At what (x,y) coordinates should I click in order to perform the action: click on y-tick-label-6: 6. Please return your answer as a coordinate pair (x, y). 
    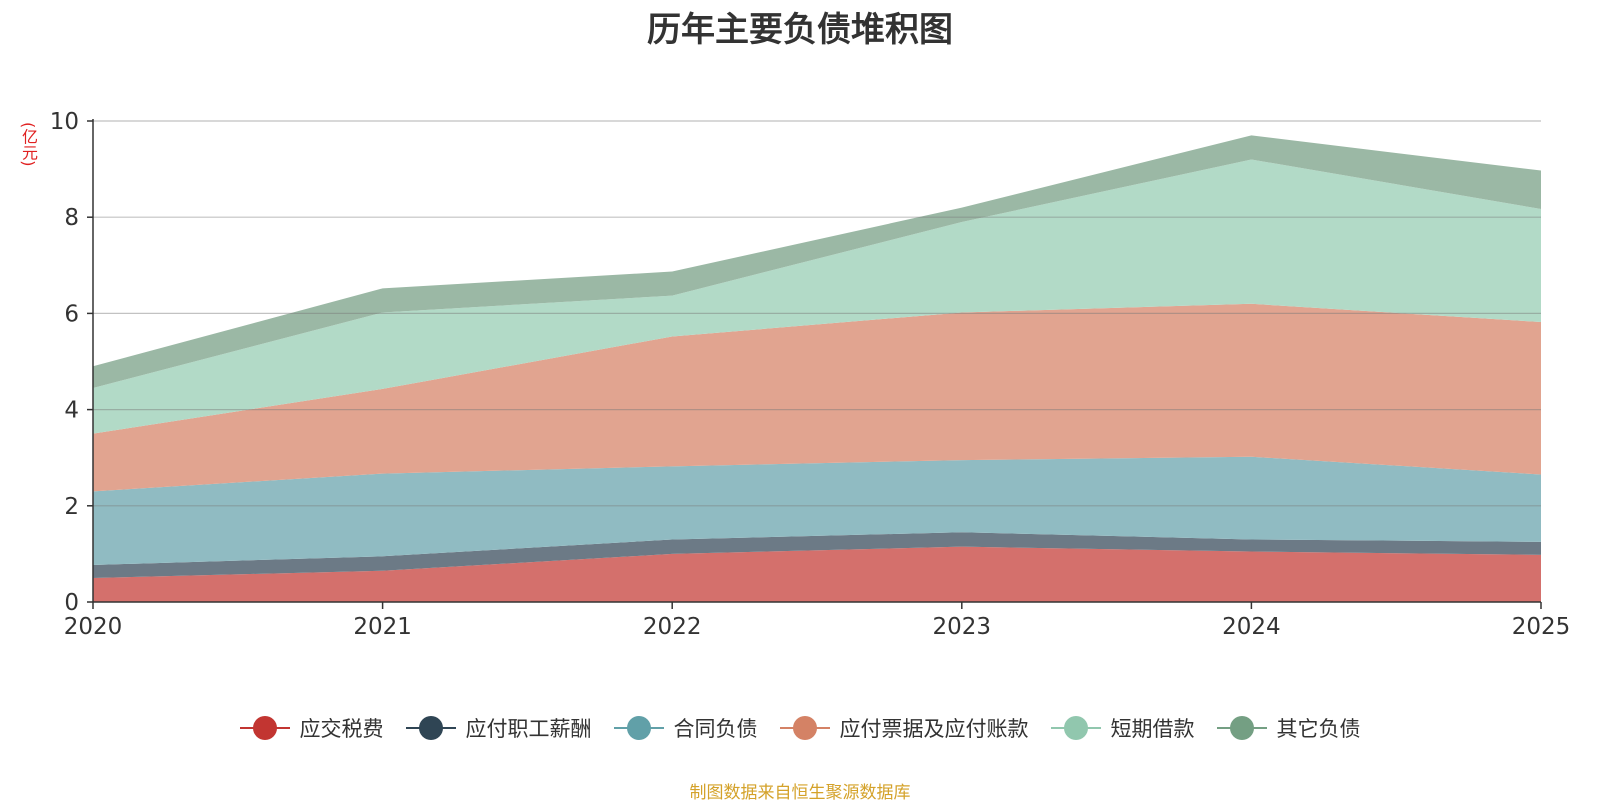
    Looking at the image, I should click on (71, 314).